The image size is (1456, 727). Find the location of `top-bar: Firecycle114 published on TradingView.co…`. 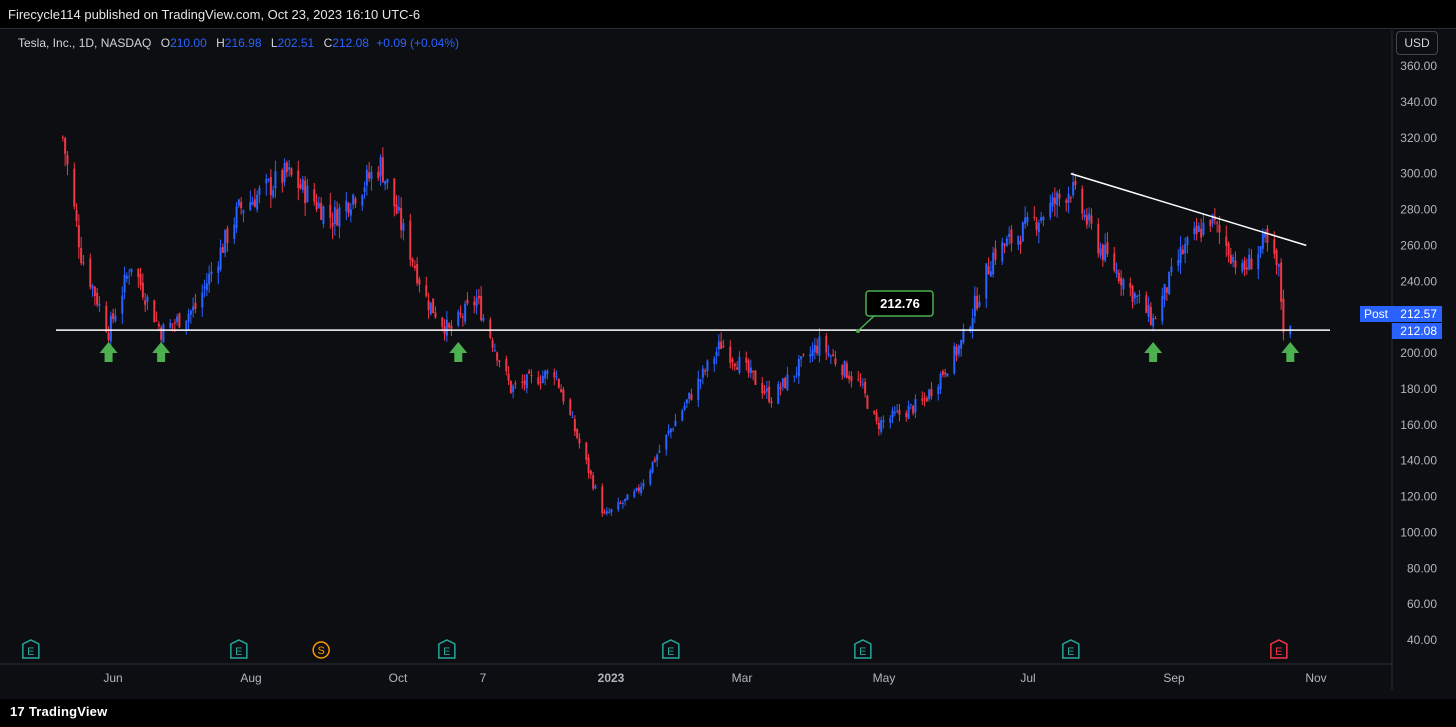

top-bar: Firecycle114 published on TradingView.co… is located at coordinates (728, 14).